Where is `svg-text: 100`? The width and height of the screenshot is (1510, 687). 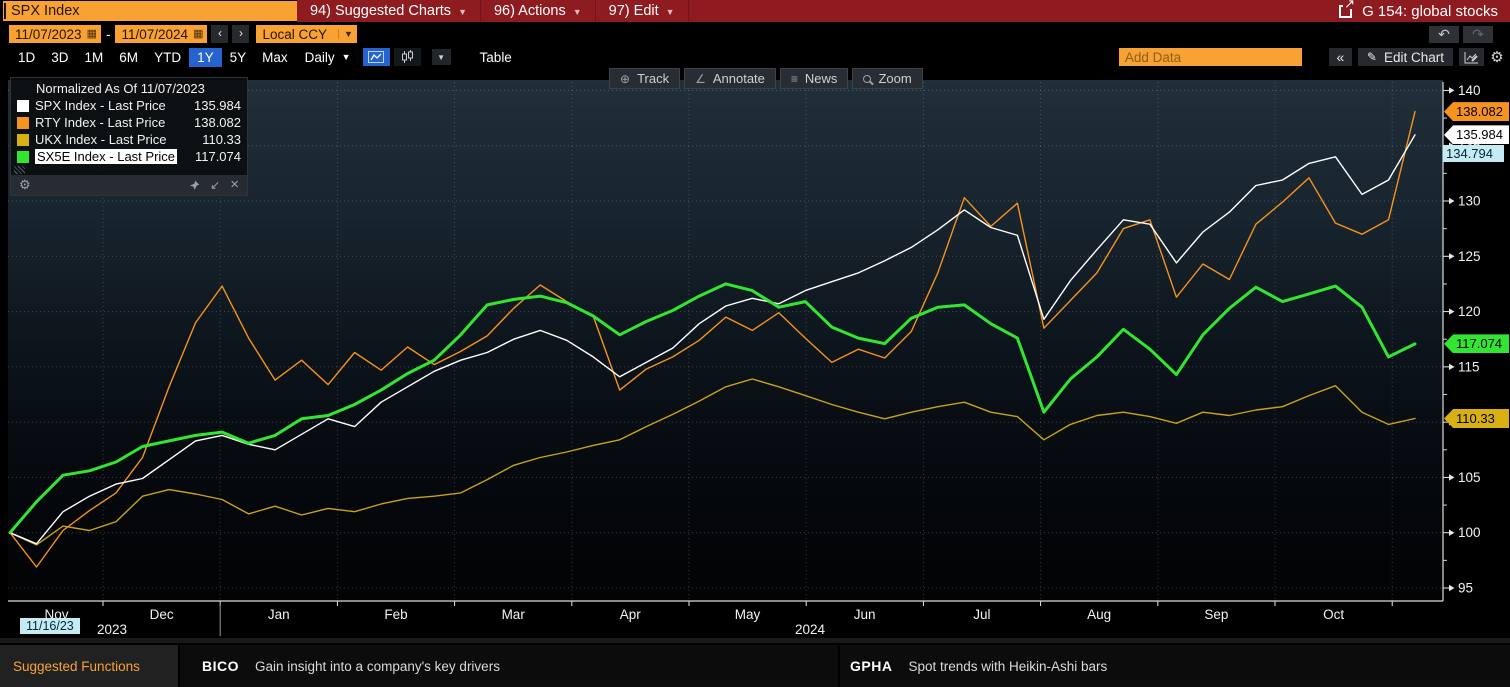
svg-text: 100 is located at coordinates (1469, 532).